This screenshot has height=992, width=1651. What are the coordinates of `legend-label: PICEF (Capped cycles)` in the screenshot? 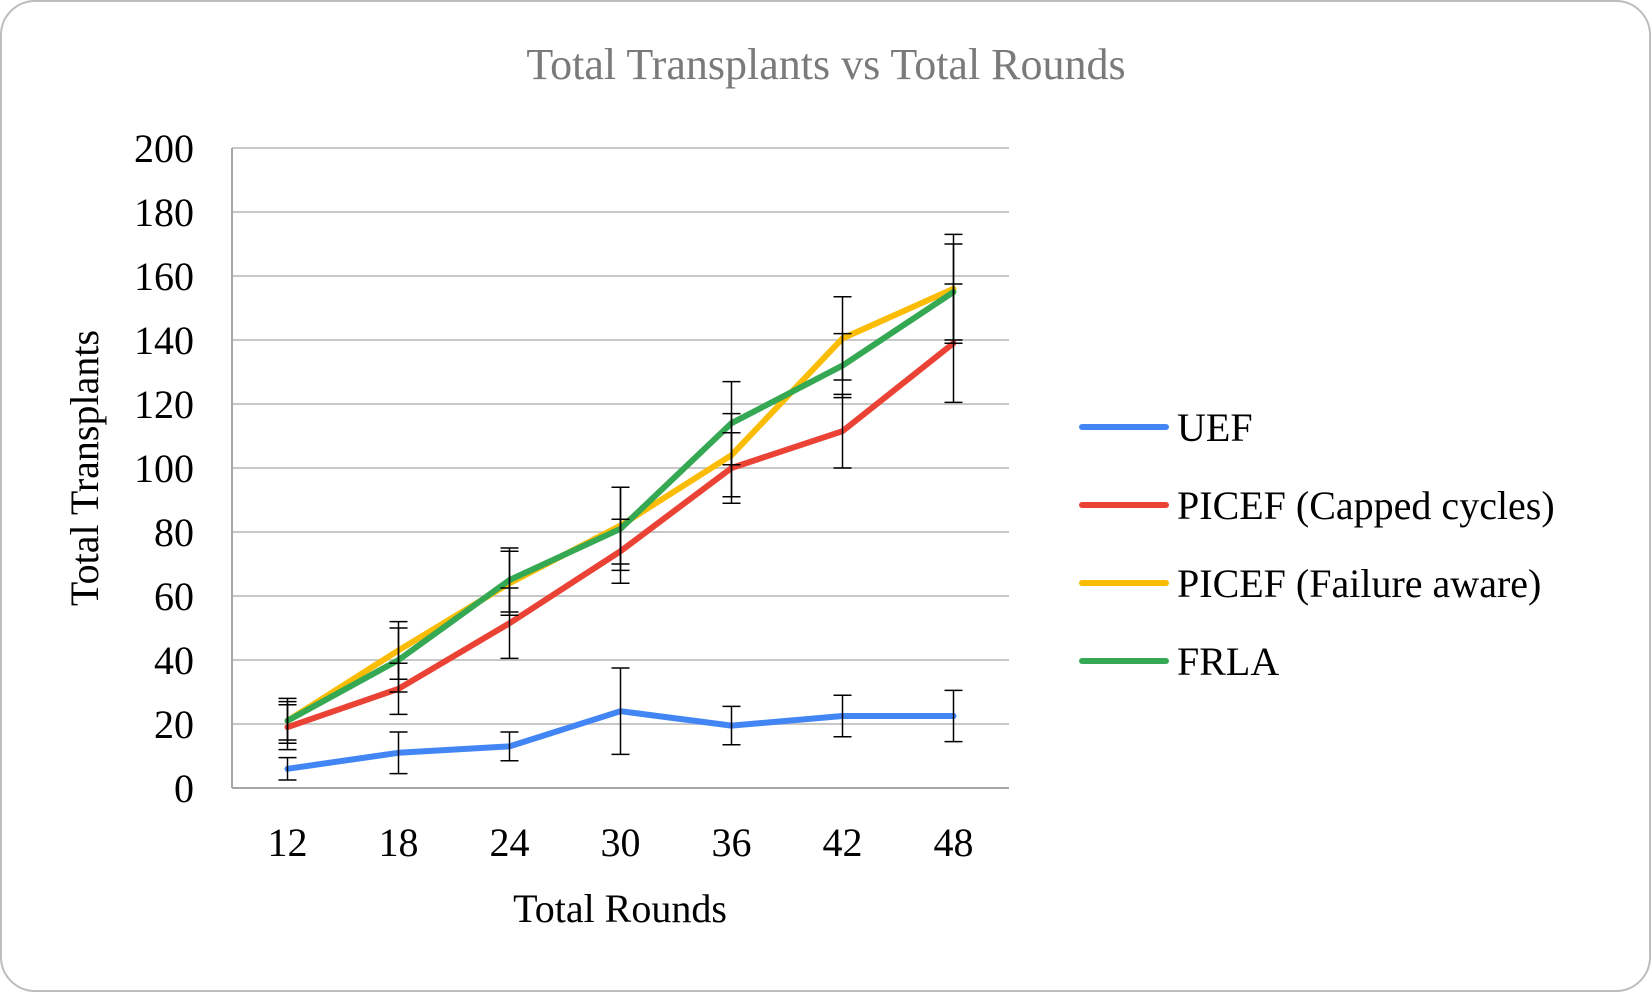 It's located at (1366, 505).